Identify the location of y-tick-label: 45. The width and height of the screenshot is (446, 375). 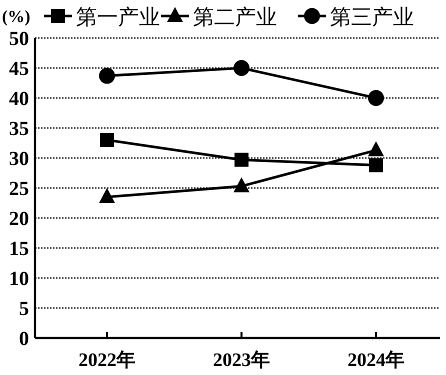
(19, 69).